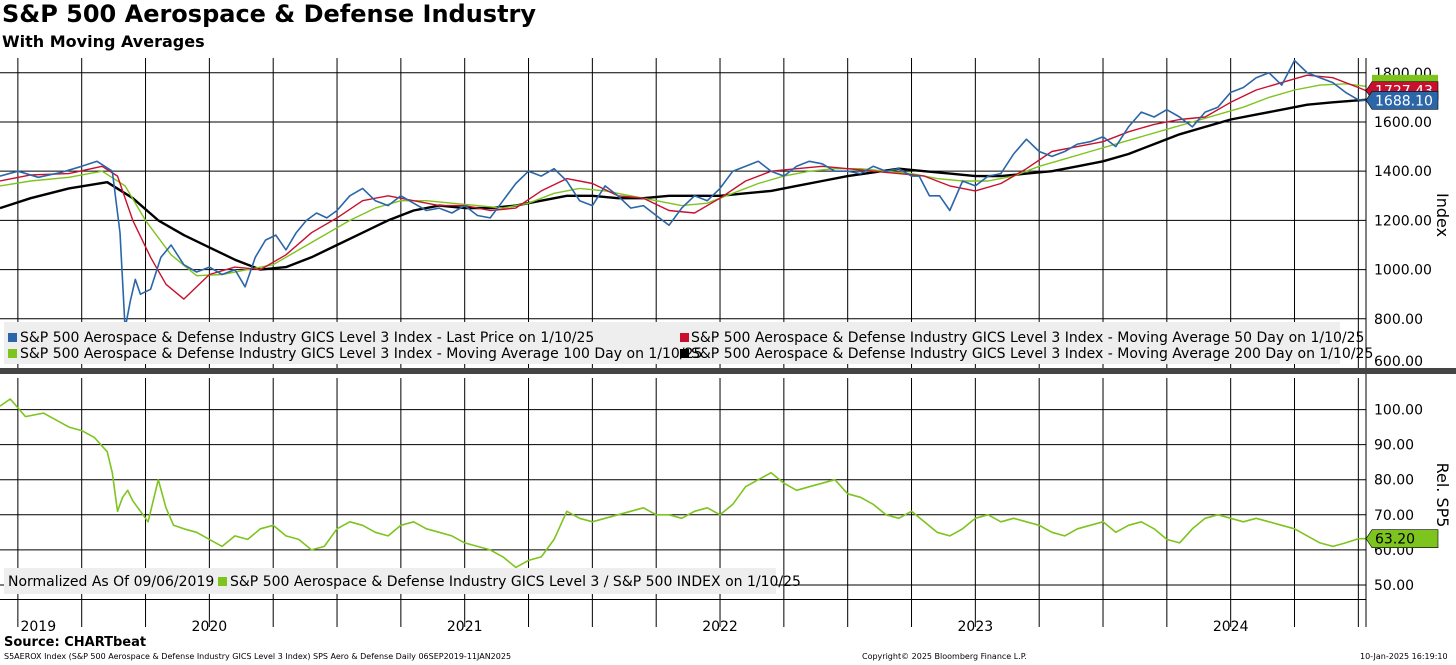 Image resolution: width=1456 pixels, height=665 pixels. I want to click on bottom-legend-background, so click(390, 581).